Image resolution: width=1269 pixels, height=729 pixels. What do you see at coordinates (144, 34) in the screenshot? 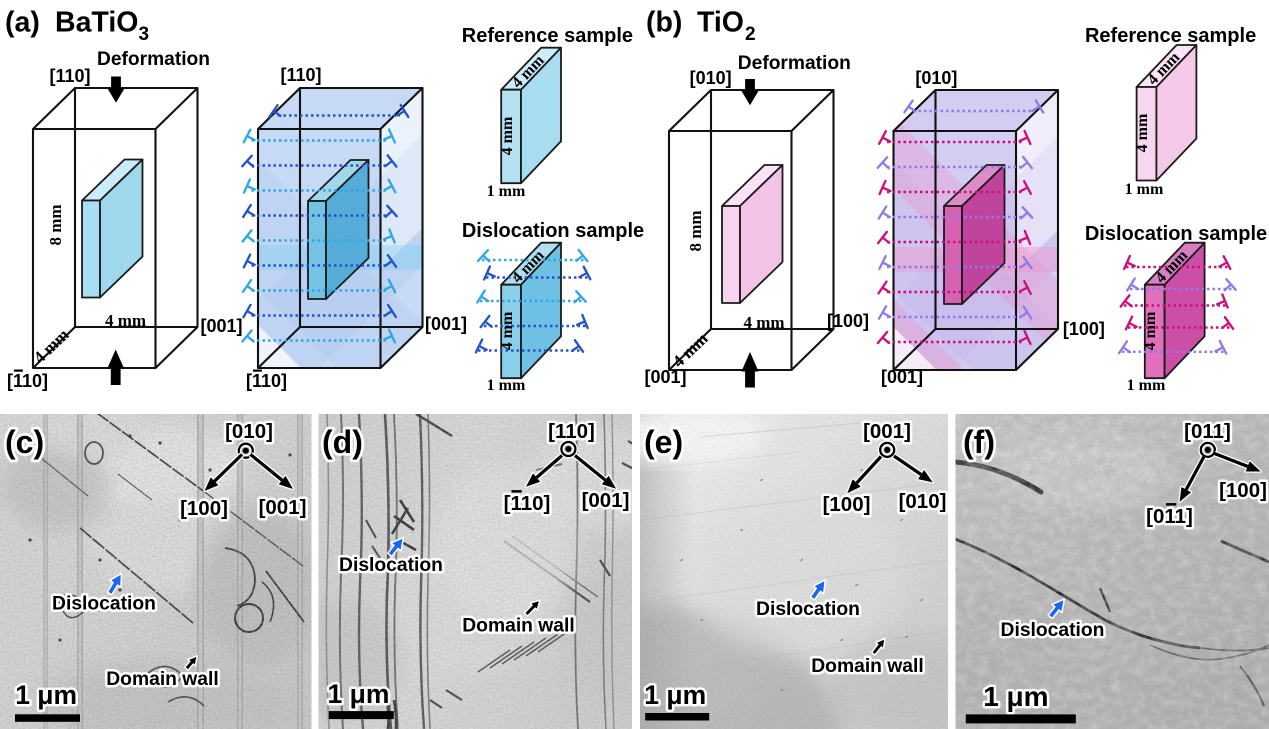
I see `svg-text: 3` at bounding box center [144, 34].